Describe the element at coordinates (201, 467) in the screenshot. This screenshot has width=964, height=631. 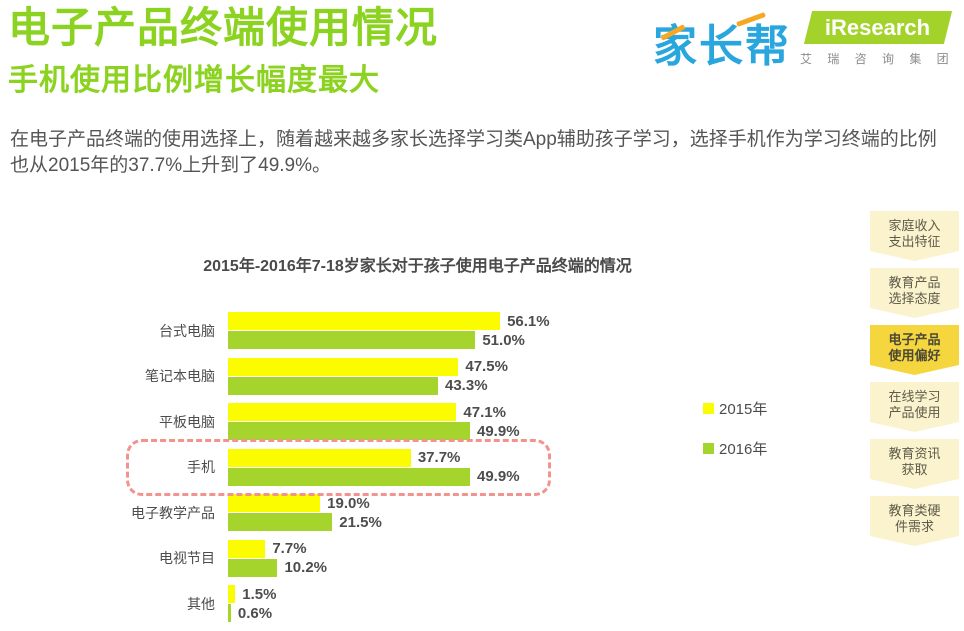
I see `category-label: 手机` at that location.